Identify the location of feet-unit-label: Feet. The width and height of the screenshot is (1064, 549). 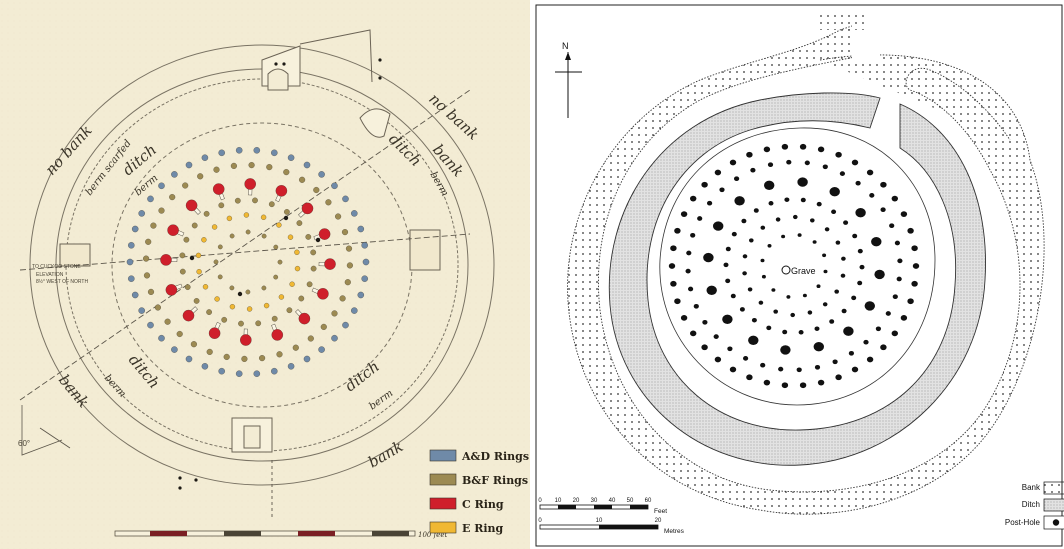
(660, 511).